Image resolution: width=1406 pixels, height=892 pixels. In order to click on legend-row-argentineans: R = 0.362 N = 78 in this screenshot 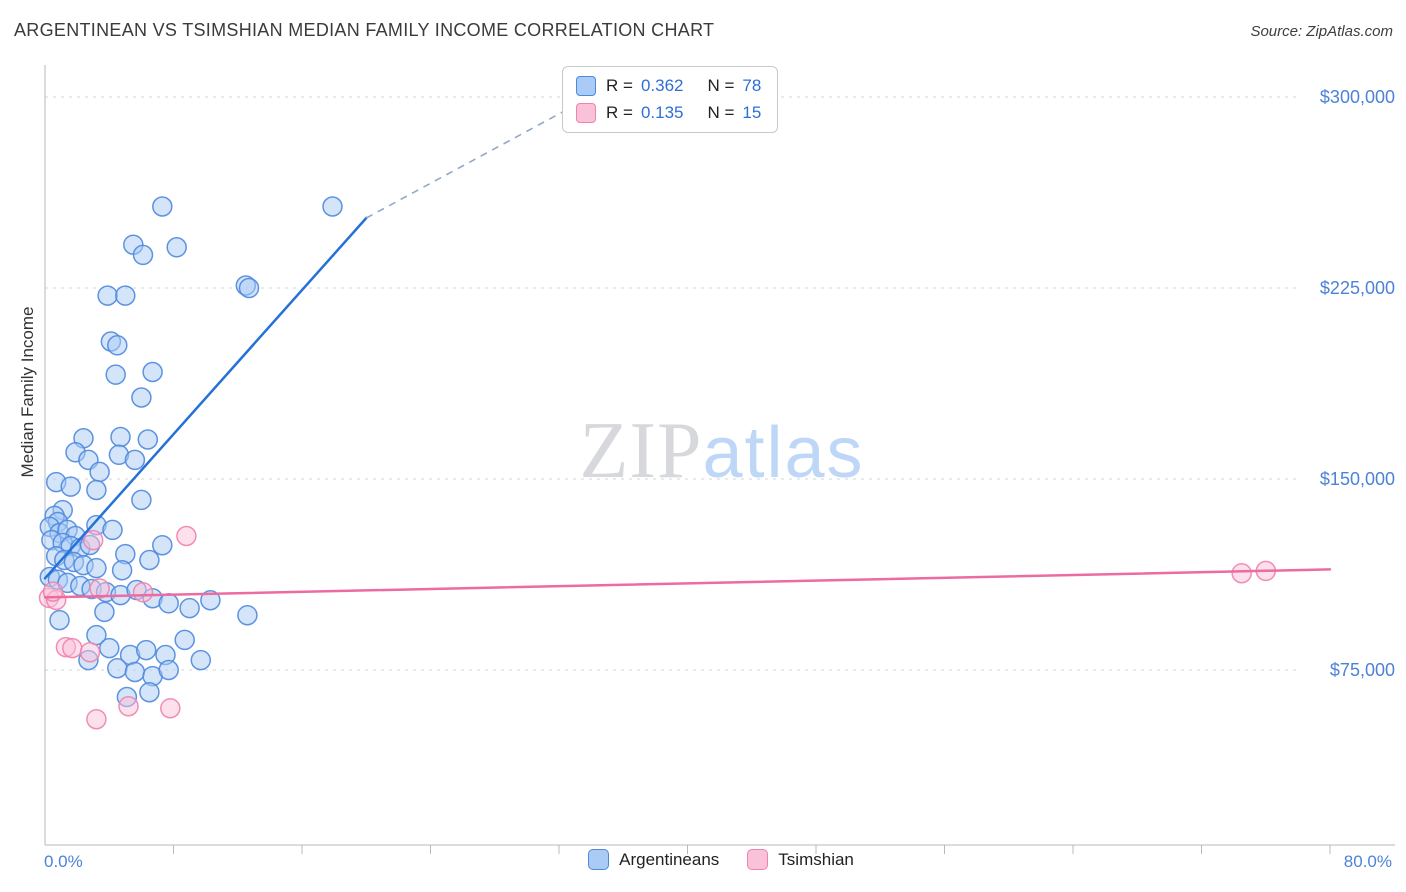, I will do `click(668, 86)`.